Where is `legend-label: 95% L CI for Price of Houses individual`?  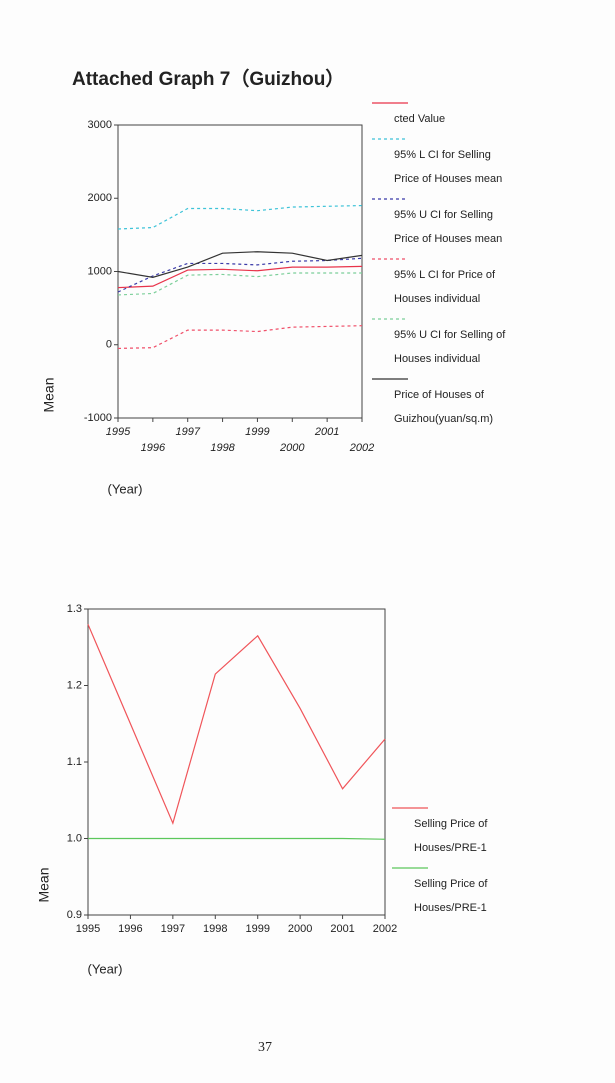 legend-label: 95% L CI for Price of Houses individual is located at coordinates (445, 287).